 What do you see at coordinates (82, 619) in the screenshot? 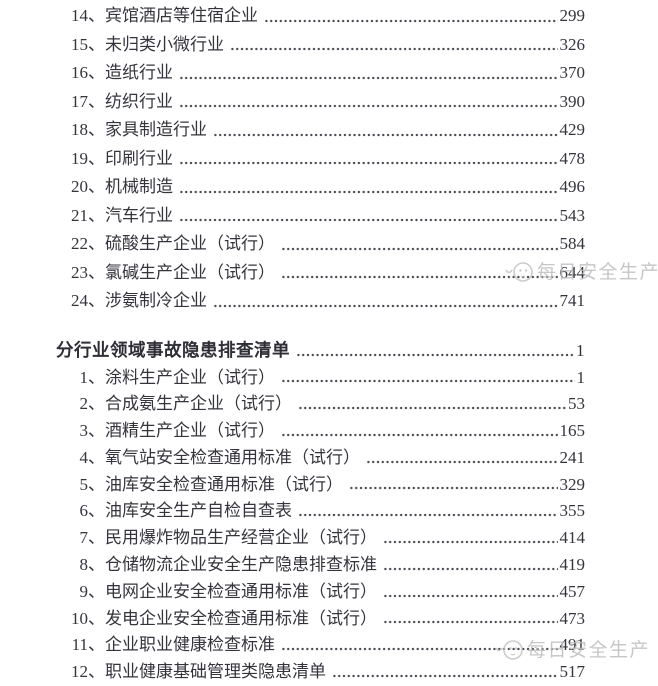
I see `entry-number: 10、` at bounding box center [82, 619].